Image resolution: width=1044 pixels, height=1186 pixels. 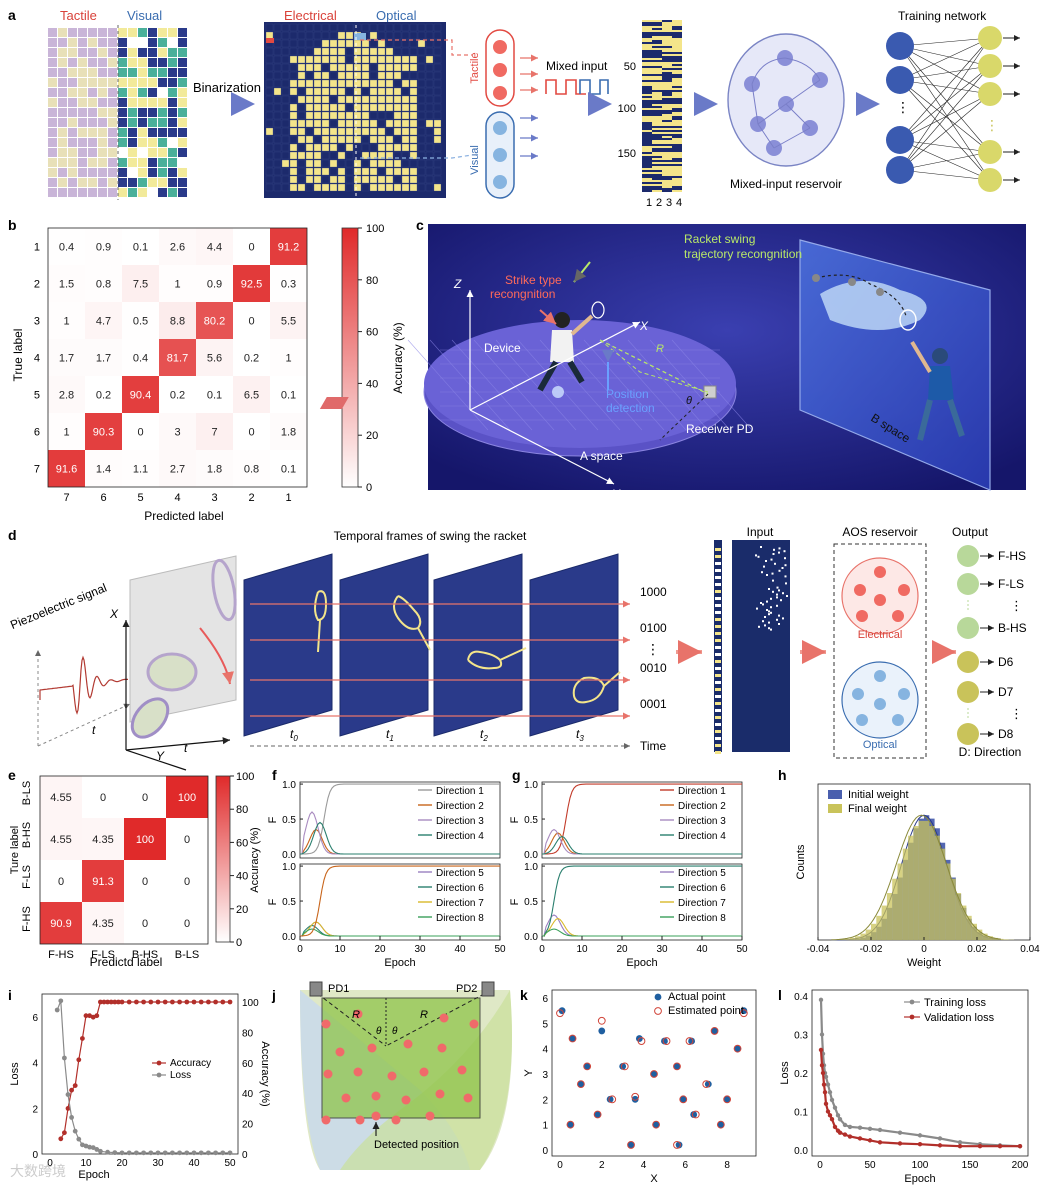 I want to click on y-tick-label: 3, so click(x=545, y=1075).